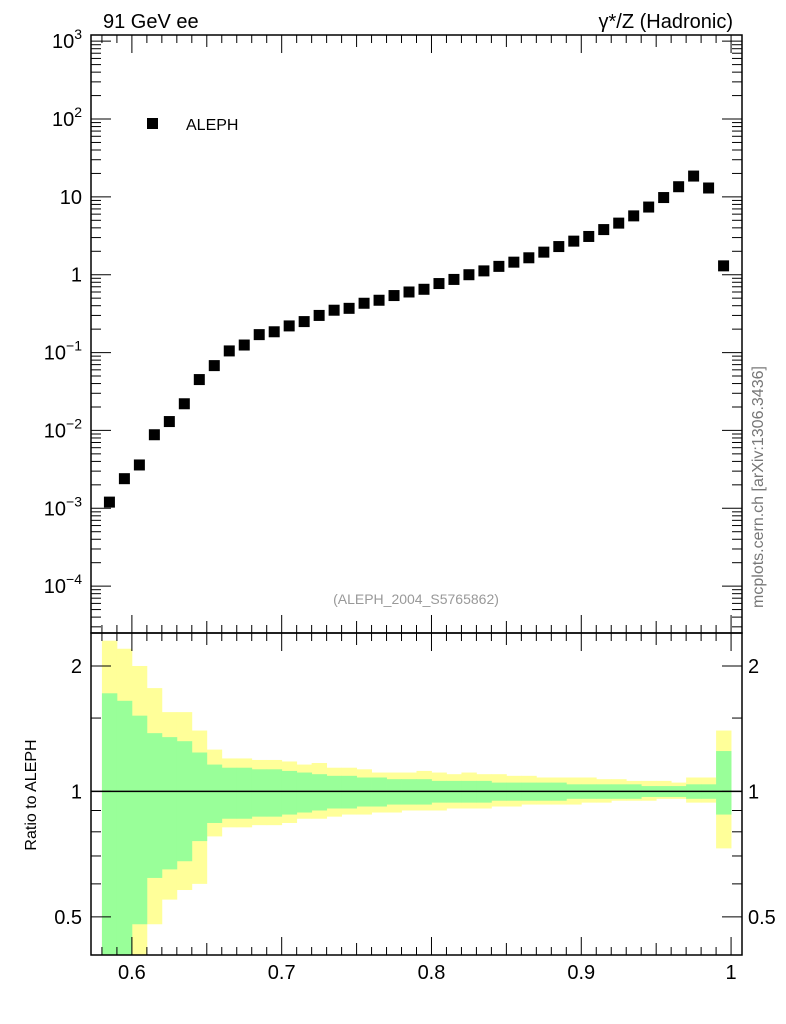 The image size is (786, 1024). I want to click on ratio-y-tick-label-left: 0.5, so click(68, 918).